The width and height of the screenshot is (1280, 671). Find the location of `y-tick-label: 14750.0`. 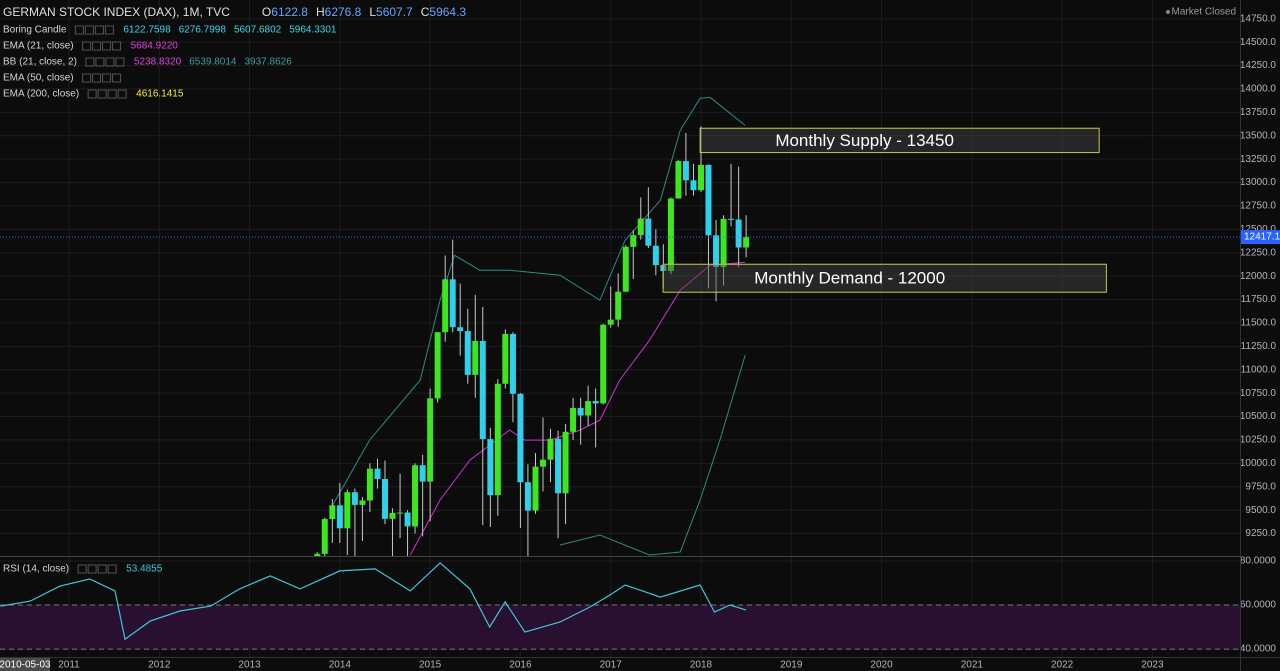

y-tick-label: 14750.0 is located at coordinates (1258, 18).